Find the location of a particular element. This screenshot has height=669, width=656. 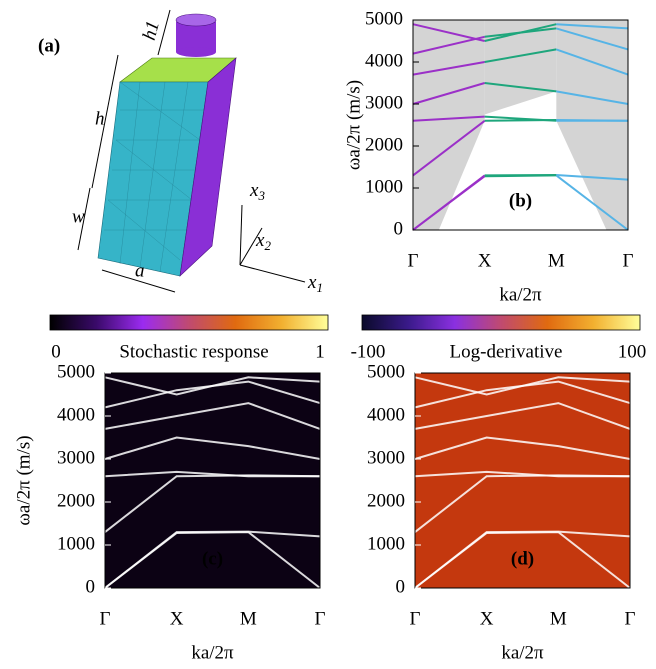

panel-label: (b) is located at coordinates (520, 200).